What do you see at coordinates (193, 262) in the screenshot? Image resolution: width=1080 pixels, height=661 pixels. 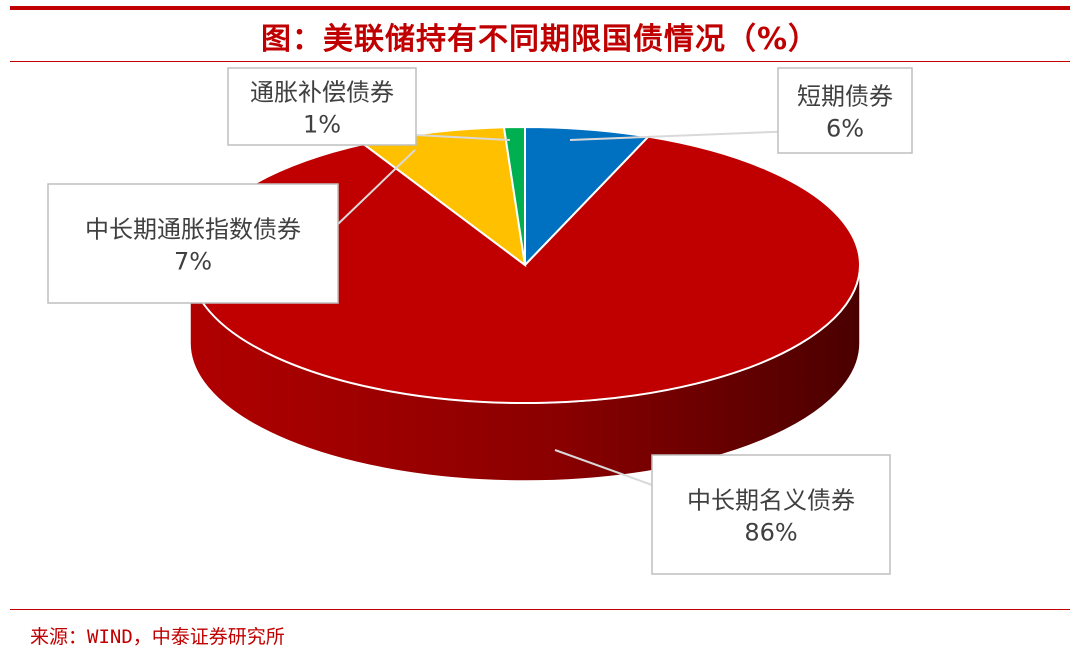 I see `slice-value-label: 7%` at bounding box center [193, 262].